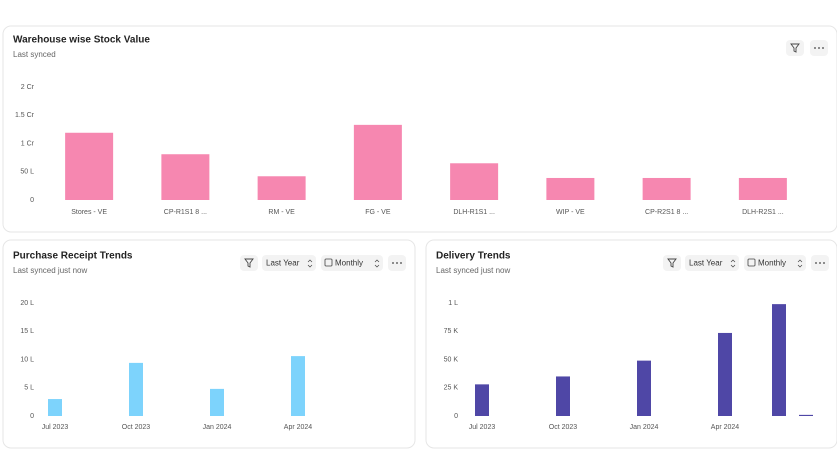 The height and width of the screenshot is (470, 837). What do you see at coordinates (27, 359) in the screenshot?
I see `y-tick-label: 10 L` at bounding box center [27, 359].